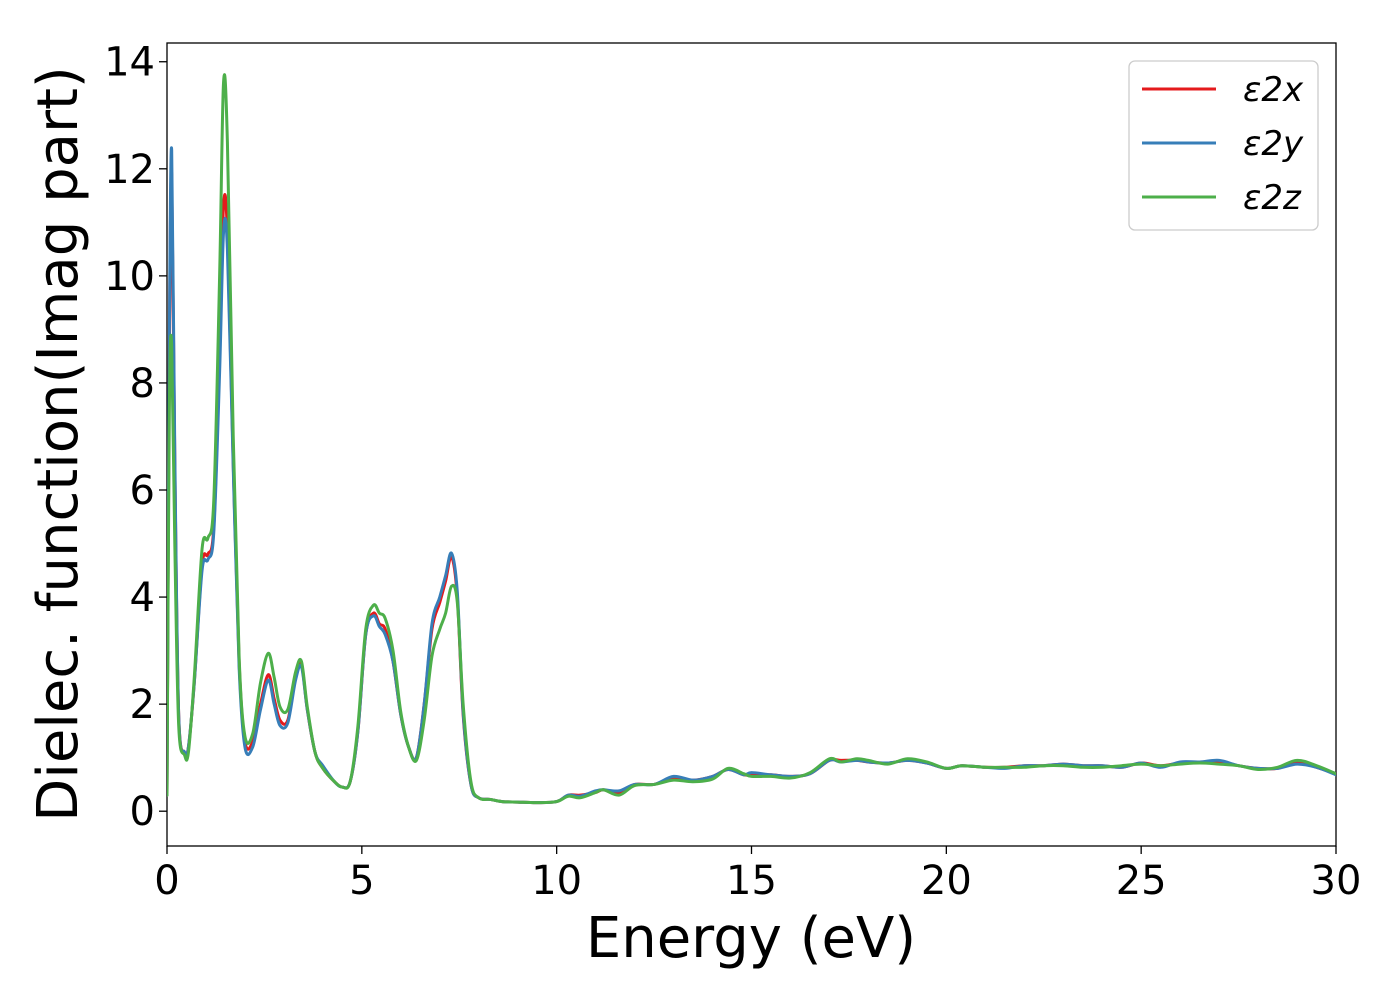 The image size is (1400, 1000). I want to click on x-tick-label: 0, so click(166, 881).